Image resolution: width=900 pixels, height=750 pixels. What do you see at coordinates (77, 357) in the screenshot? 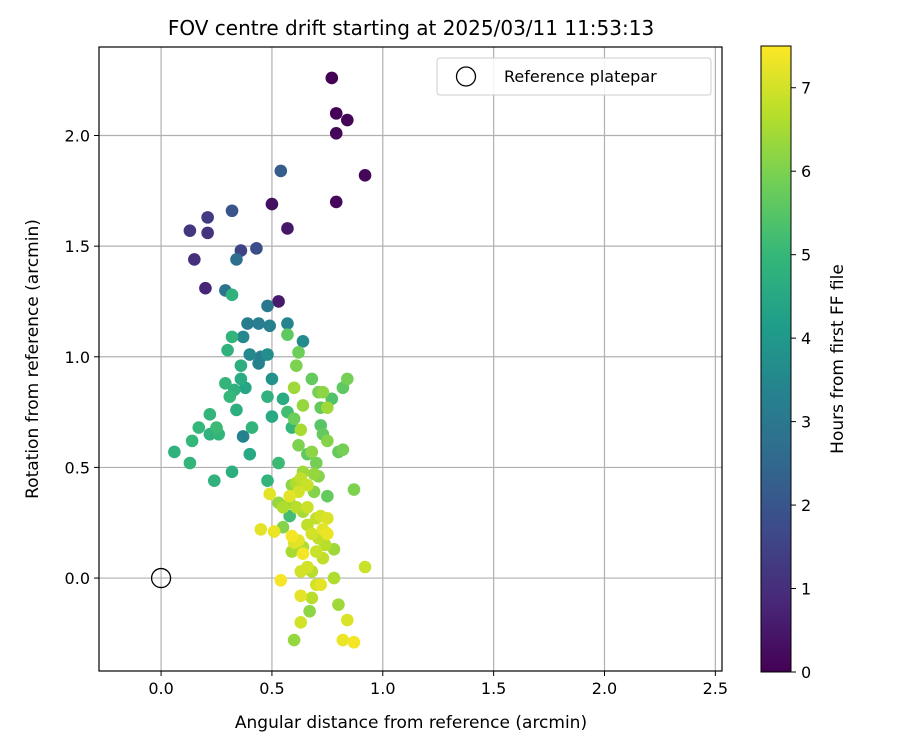
I see `y-tick-label: 1.0` at bounding box center [77, 357].